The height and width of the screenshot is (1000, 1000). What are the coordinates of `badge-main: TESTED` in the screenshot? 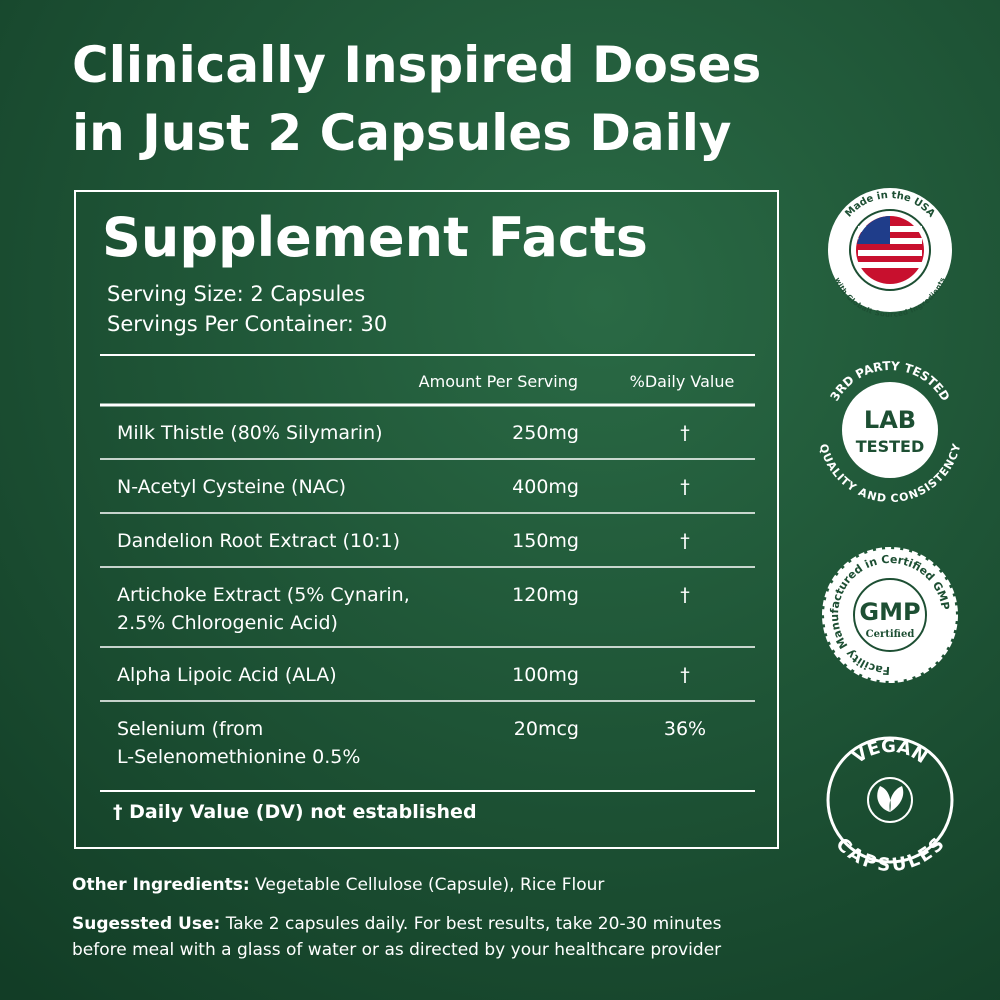 It's located at (890, 446).